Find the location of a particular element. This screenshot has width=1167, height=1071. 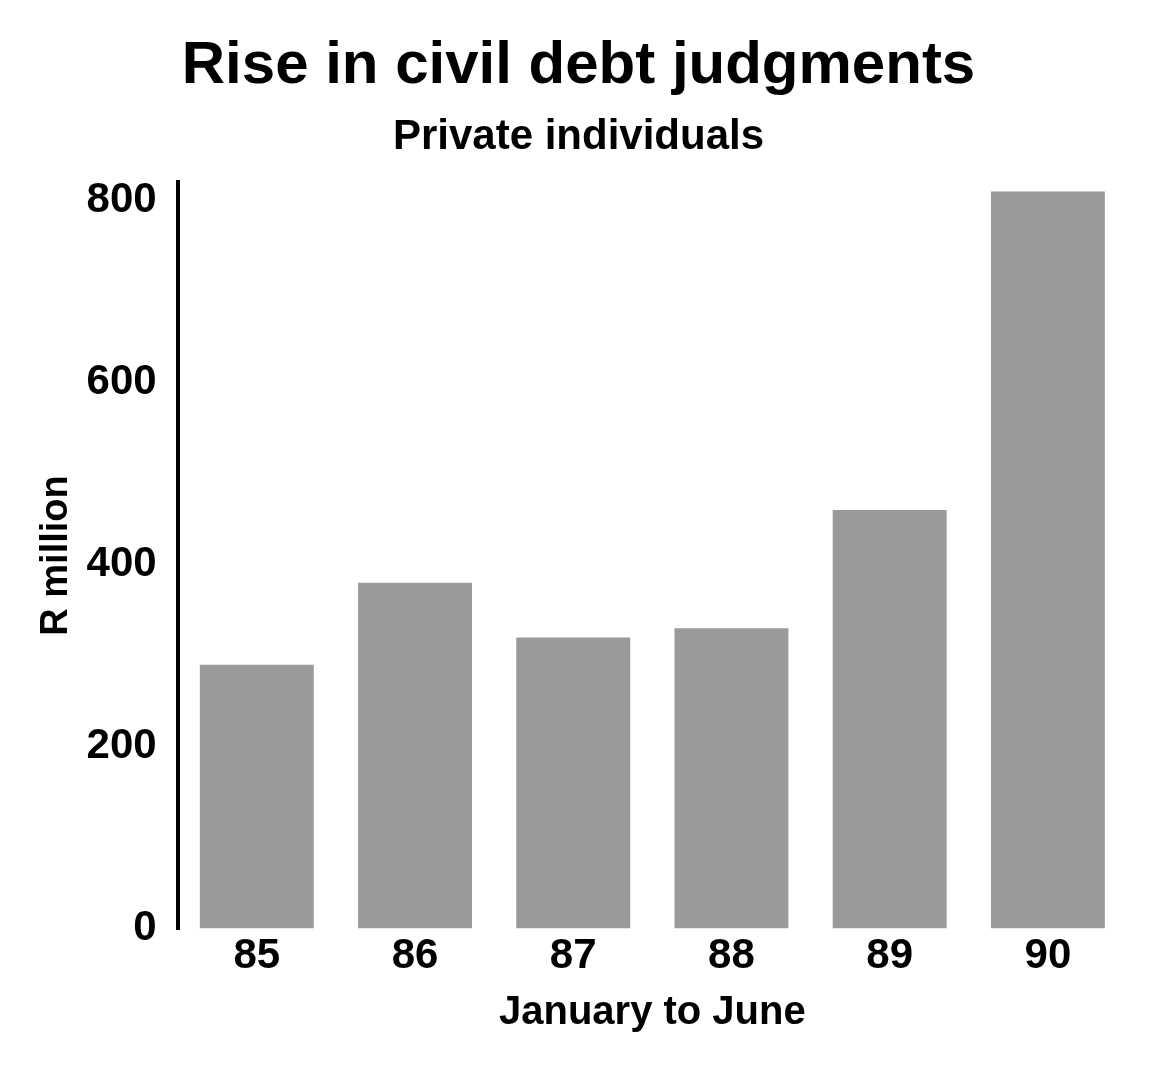

chart-subtitle: Private individuals is located at coordinates (578, 134).